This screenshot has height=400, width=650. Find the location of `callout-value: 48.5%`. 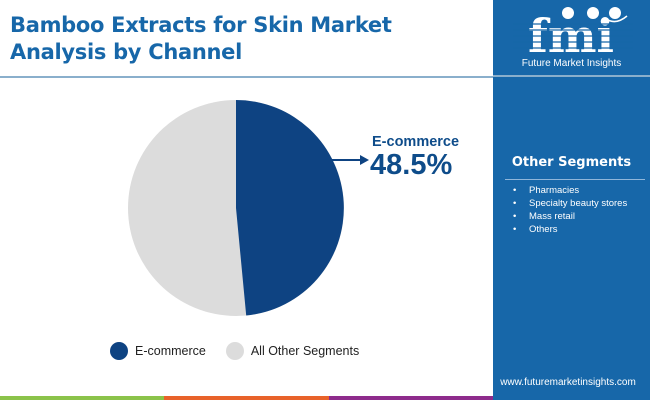

callout-value: 48.5% is located at coordinates (411, 165).